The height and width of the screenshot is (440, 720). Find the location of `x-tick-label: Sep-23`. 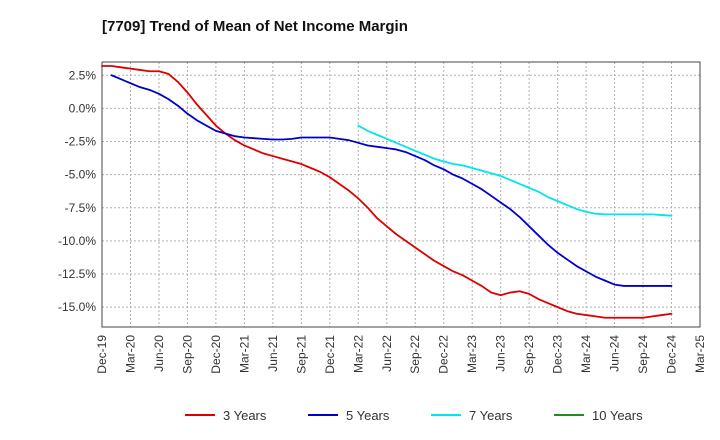

x-tick-label: Sep-23 is located at coordinates (529, 354).